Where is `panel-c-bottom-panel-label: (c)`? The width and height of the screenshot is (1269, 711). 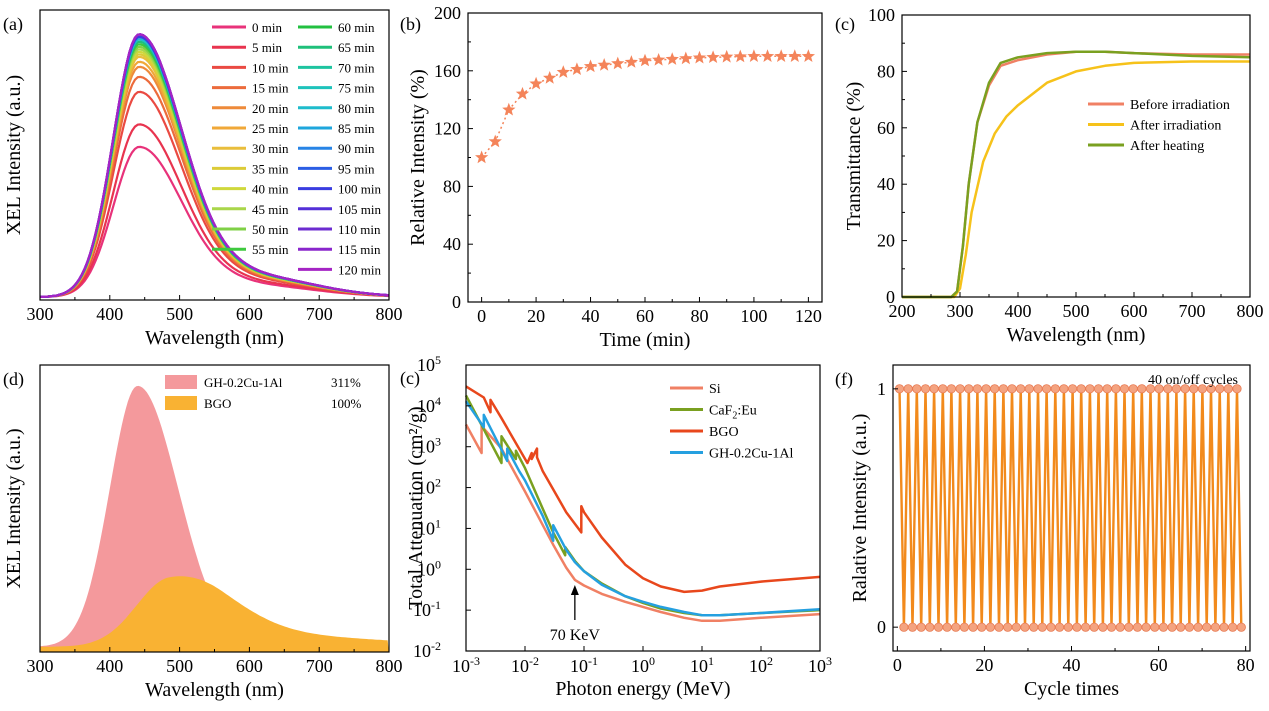 panel-c-bottom-panel-label: (c) is located at coordinates (410, 378).